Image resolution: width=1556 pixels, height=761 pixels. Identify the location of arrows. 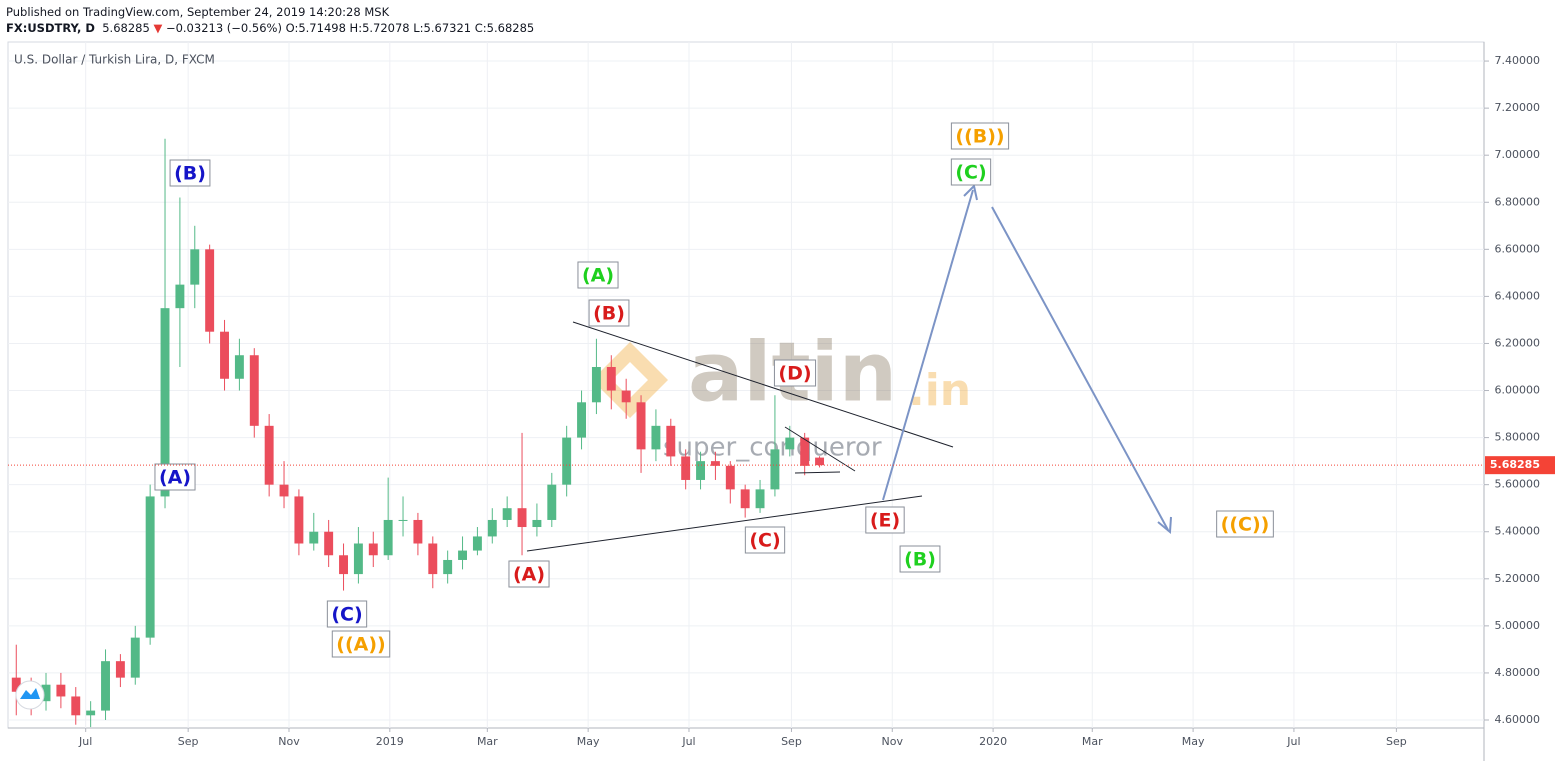
(1027, 359).